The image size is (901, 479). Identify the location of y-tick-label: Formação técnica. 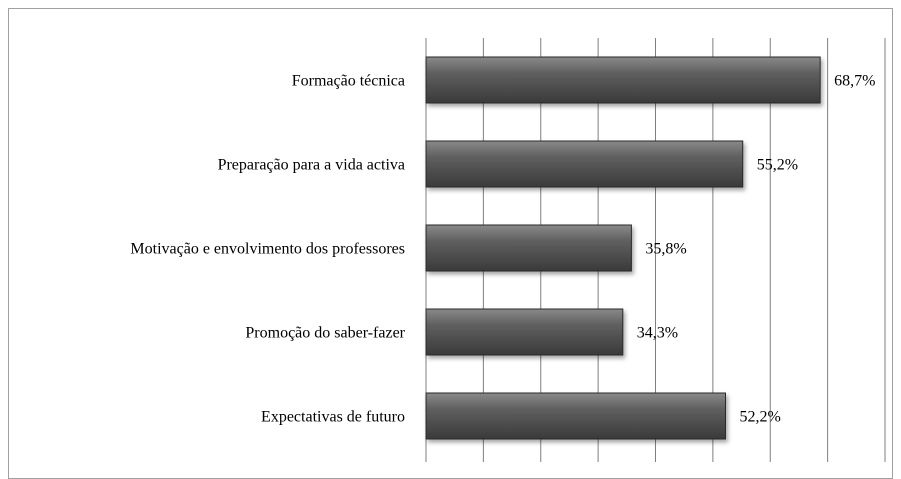
(348, 81).